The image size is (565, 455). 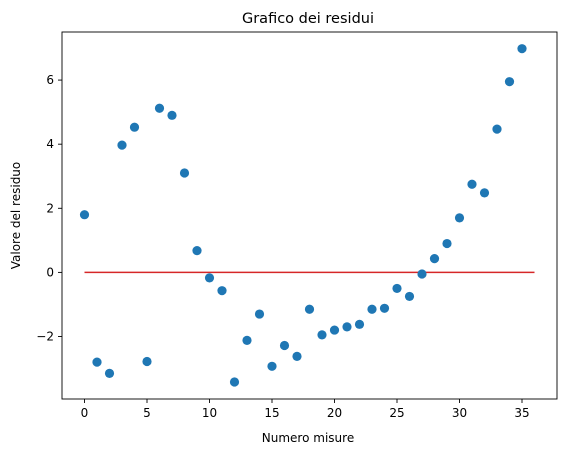 What do you see at coordinates (308, 438) in the screenshot?
I see `x-axis-label: Numero misure` at bounding box center [308, 438].